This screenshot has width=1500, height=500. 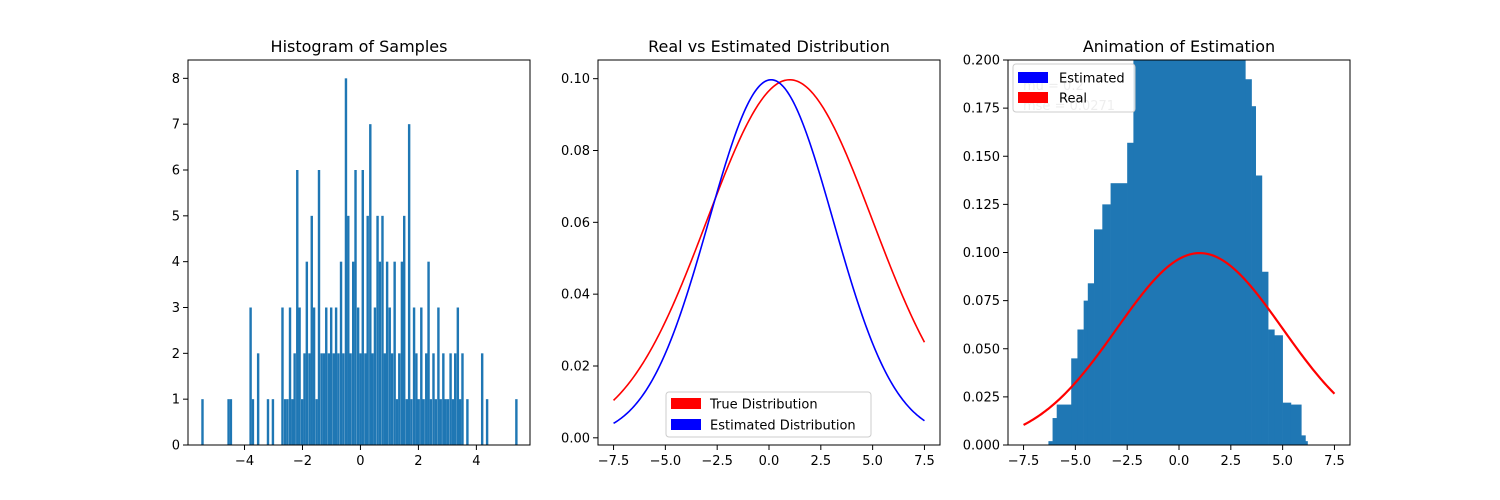 What do you see at coordinates (476, 461) in the screenshot?
I see `x-tick-label: 4` at bounding box center [476, 461].